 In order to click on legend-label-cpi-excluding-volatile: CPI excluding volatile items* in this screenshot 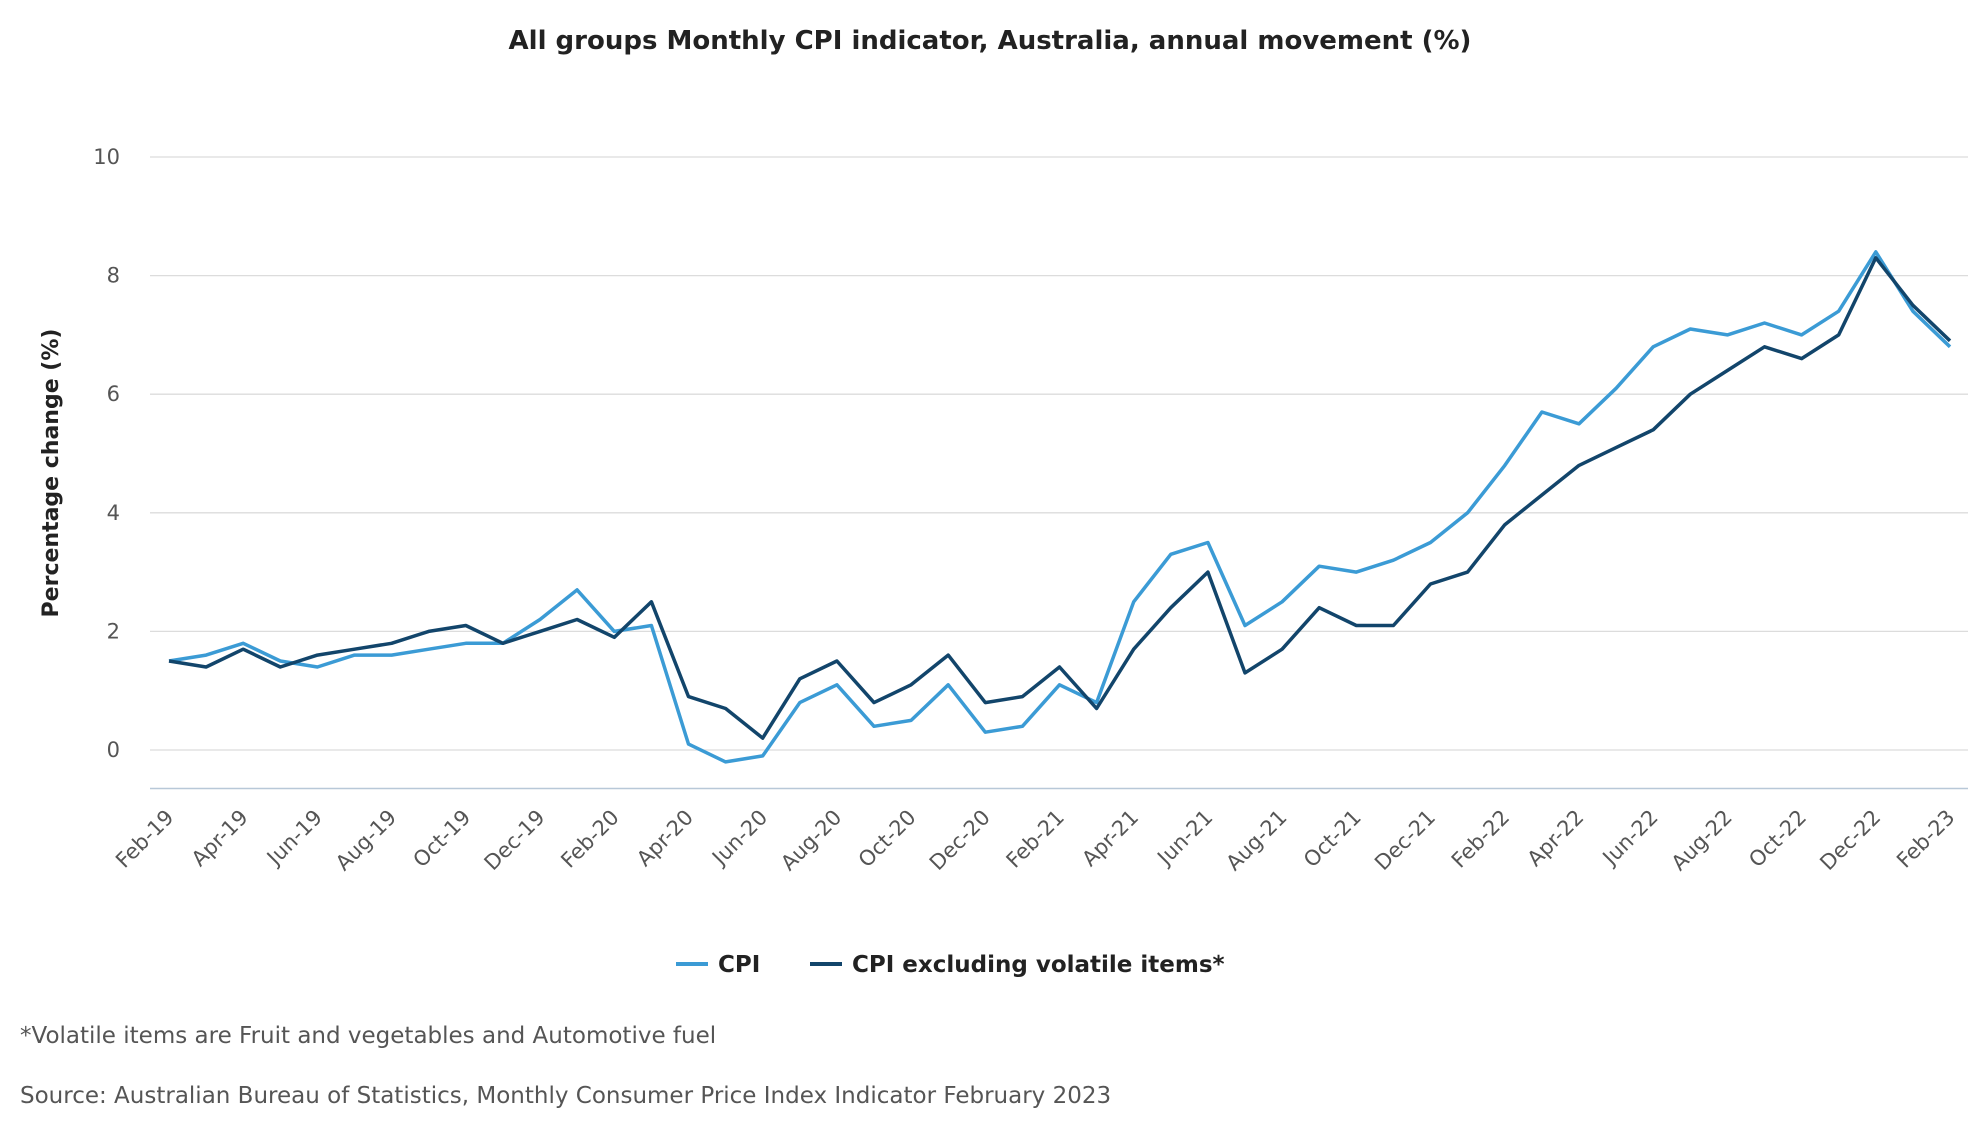, I will do `click(1038, 965)`.